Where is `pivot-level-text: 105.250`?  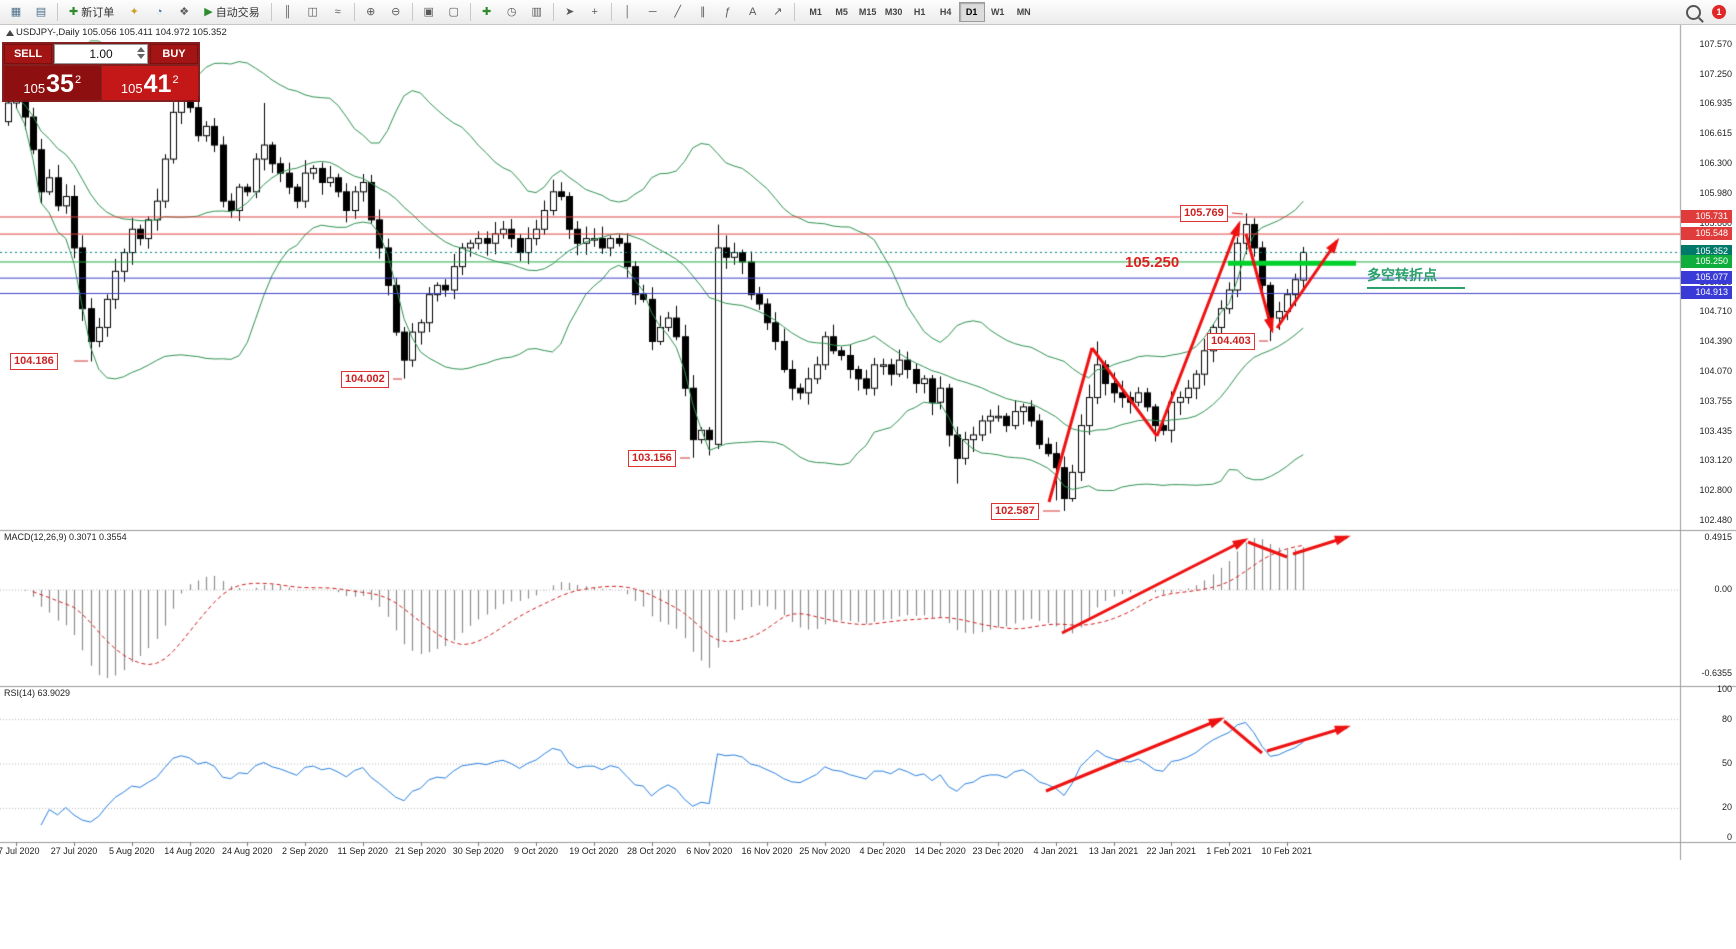 pivot-level-text: 105.250 is located at coordinates (1152, 262).